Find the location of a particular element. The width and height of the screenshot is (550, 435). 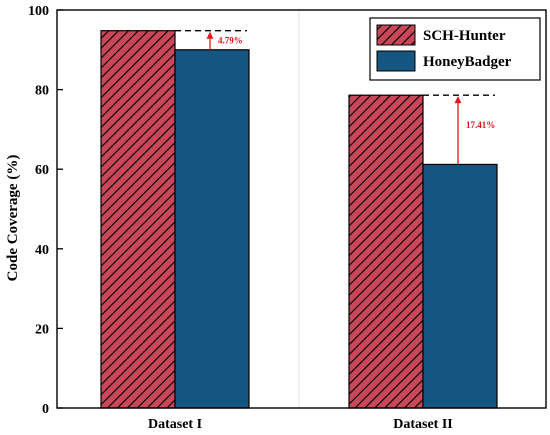

y-tick-label: 100 is located at coordinates (38, 11).